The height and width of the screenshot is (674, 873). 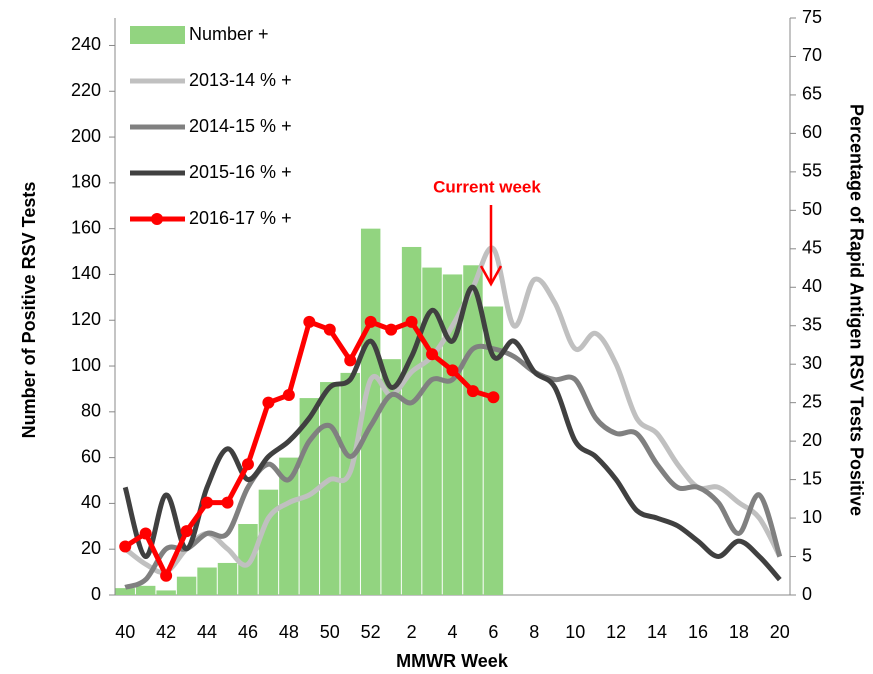 I want to click on x-tick-label: 2, so click(x=412, y=632).